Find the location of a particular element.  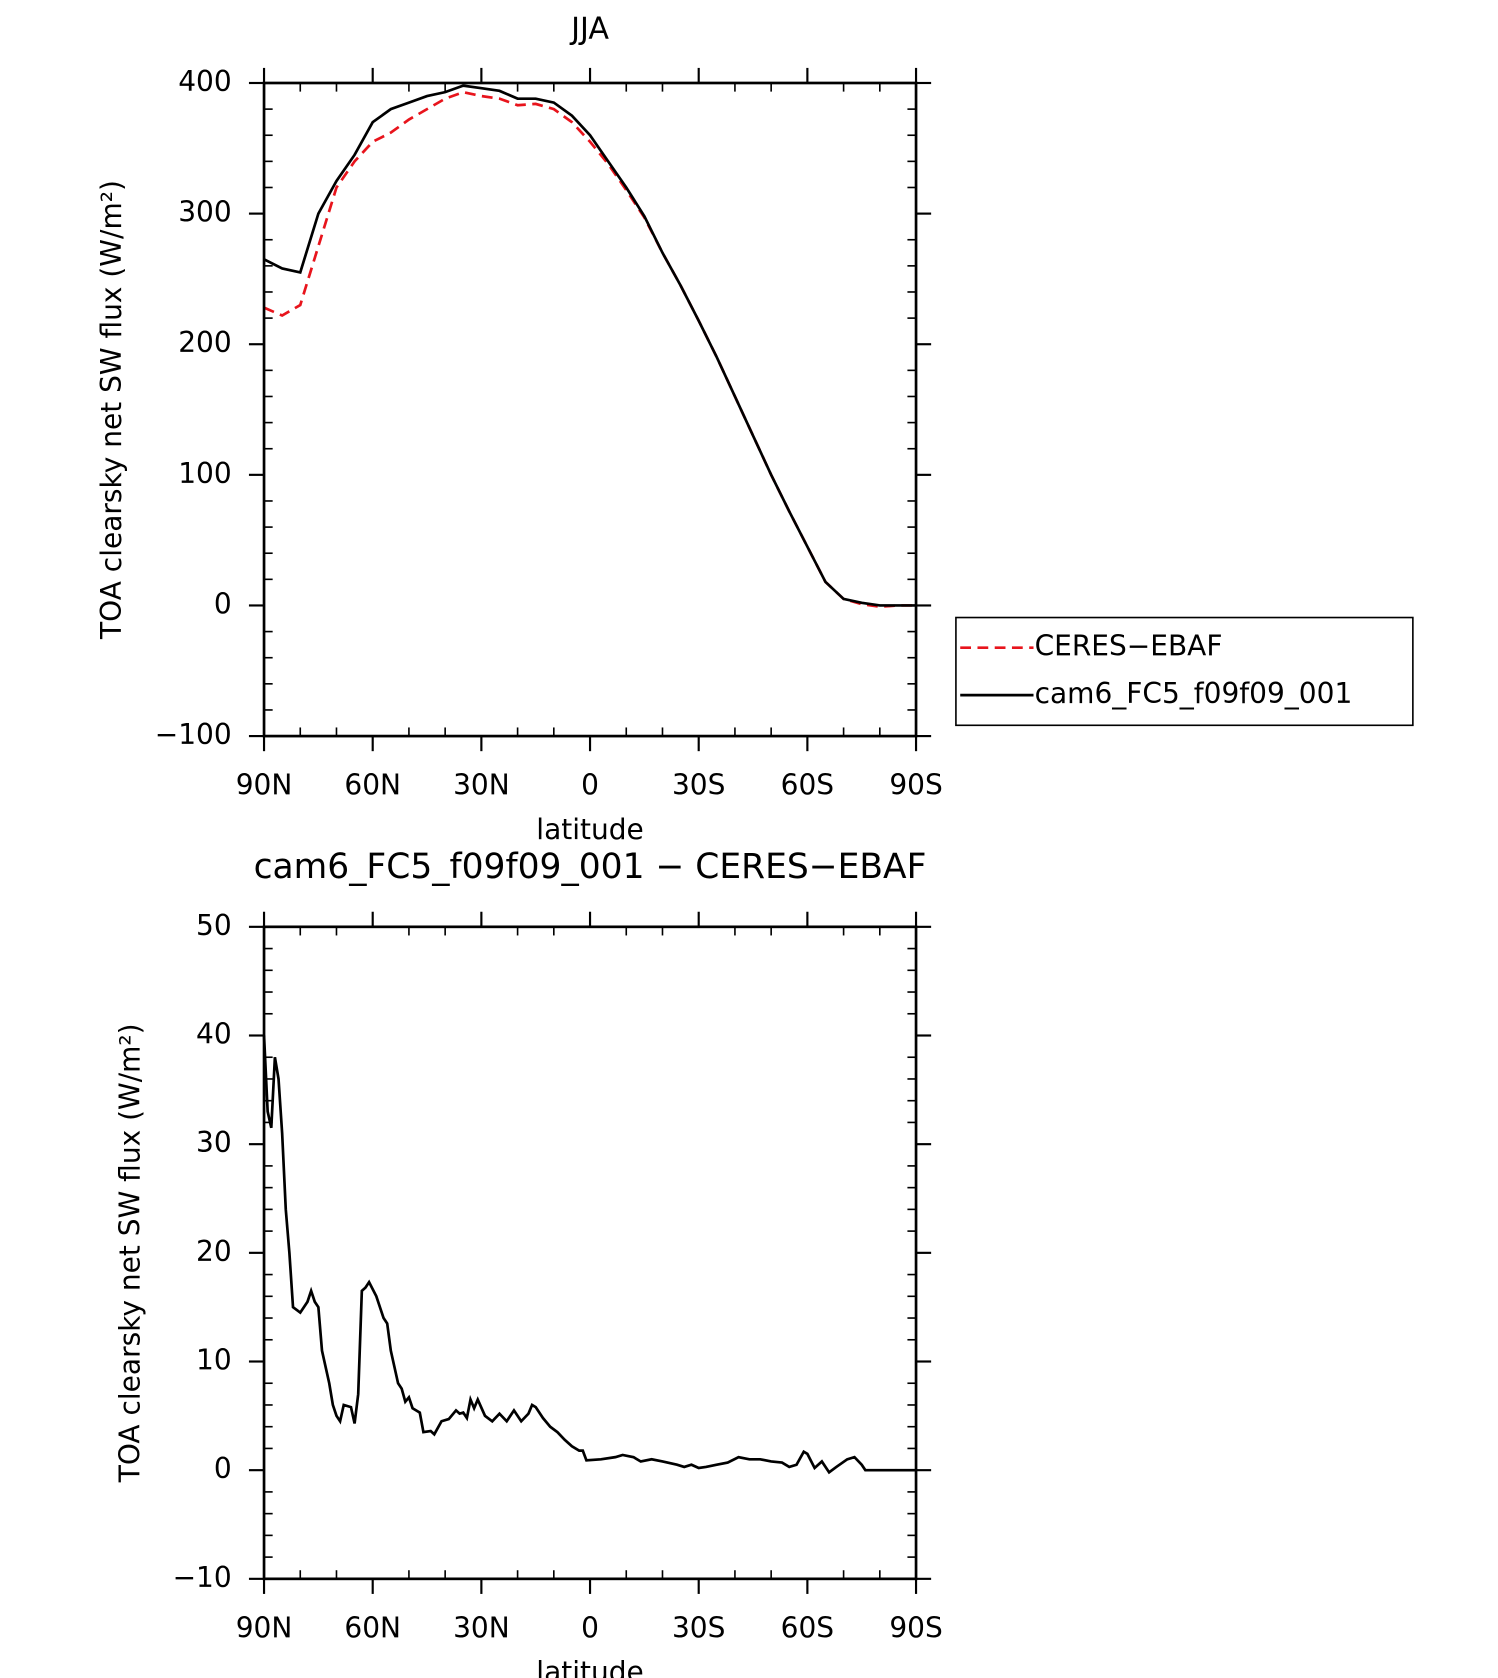

legend-label: CERES−EBAF is located at coordinates (1129, 646).